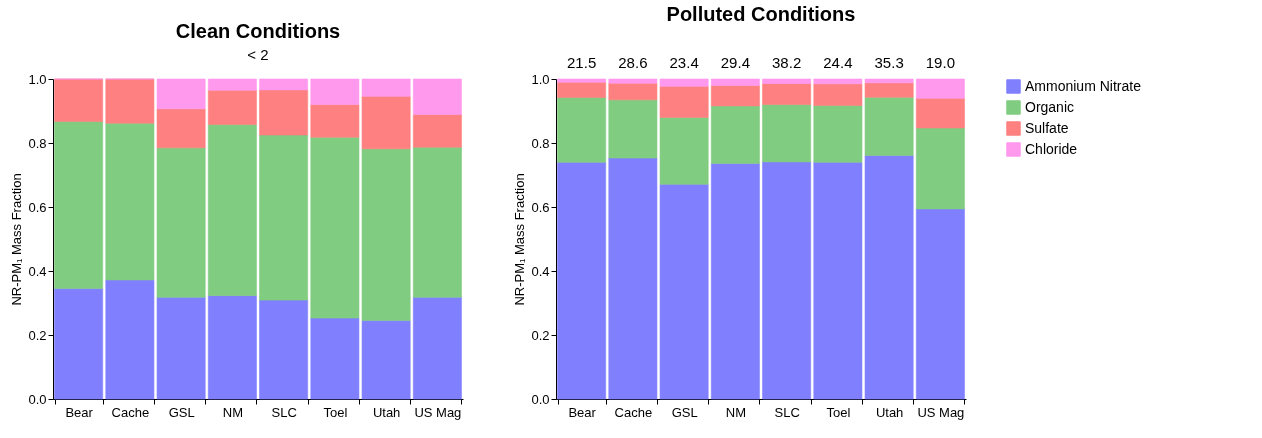 This screenshot has height=438, width=1262. I want to click on annotation: 35.3, so click(889, 62).